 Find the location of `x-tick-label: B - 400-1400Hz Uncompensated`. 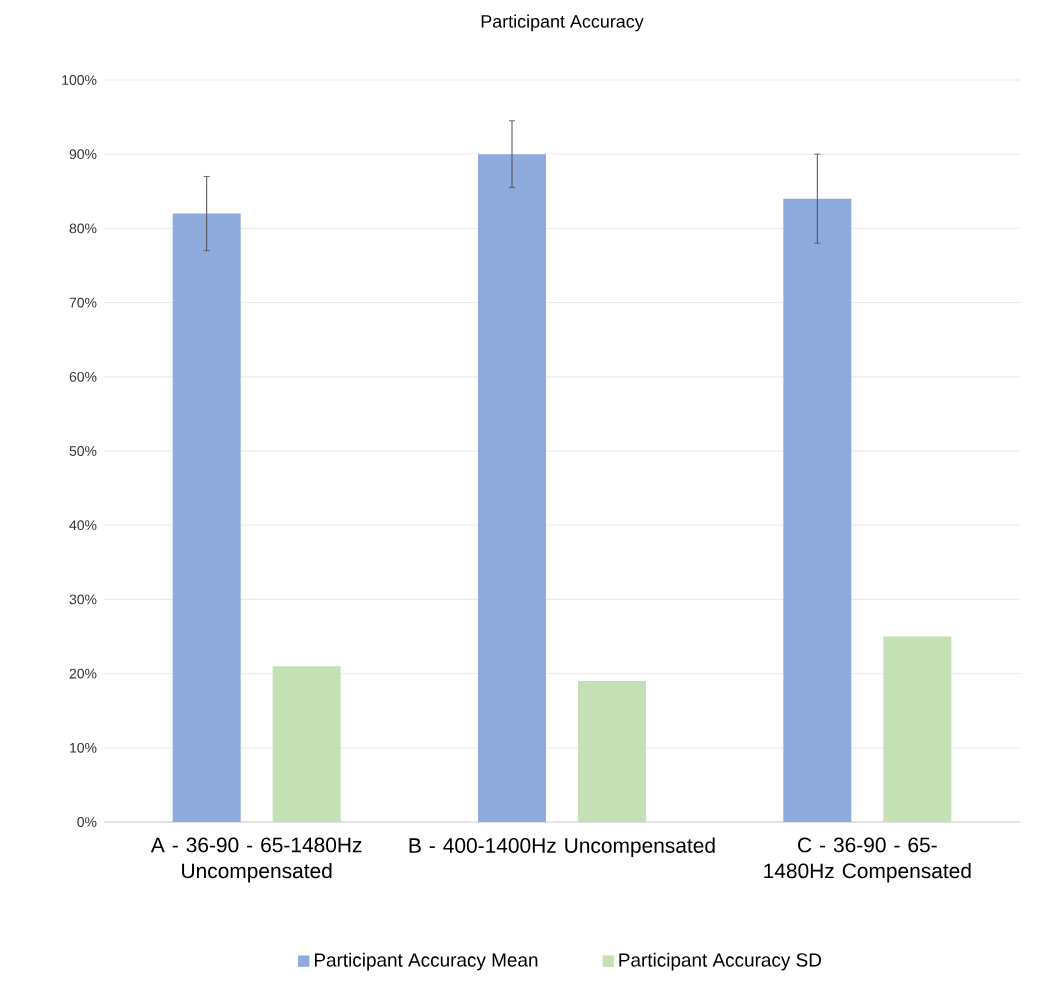

x-tick-label: B - 400-1400Hz Uncompensated is located at coordinates (562, 847).